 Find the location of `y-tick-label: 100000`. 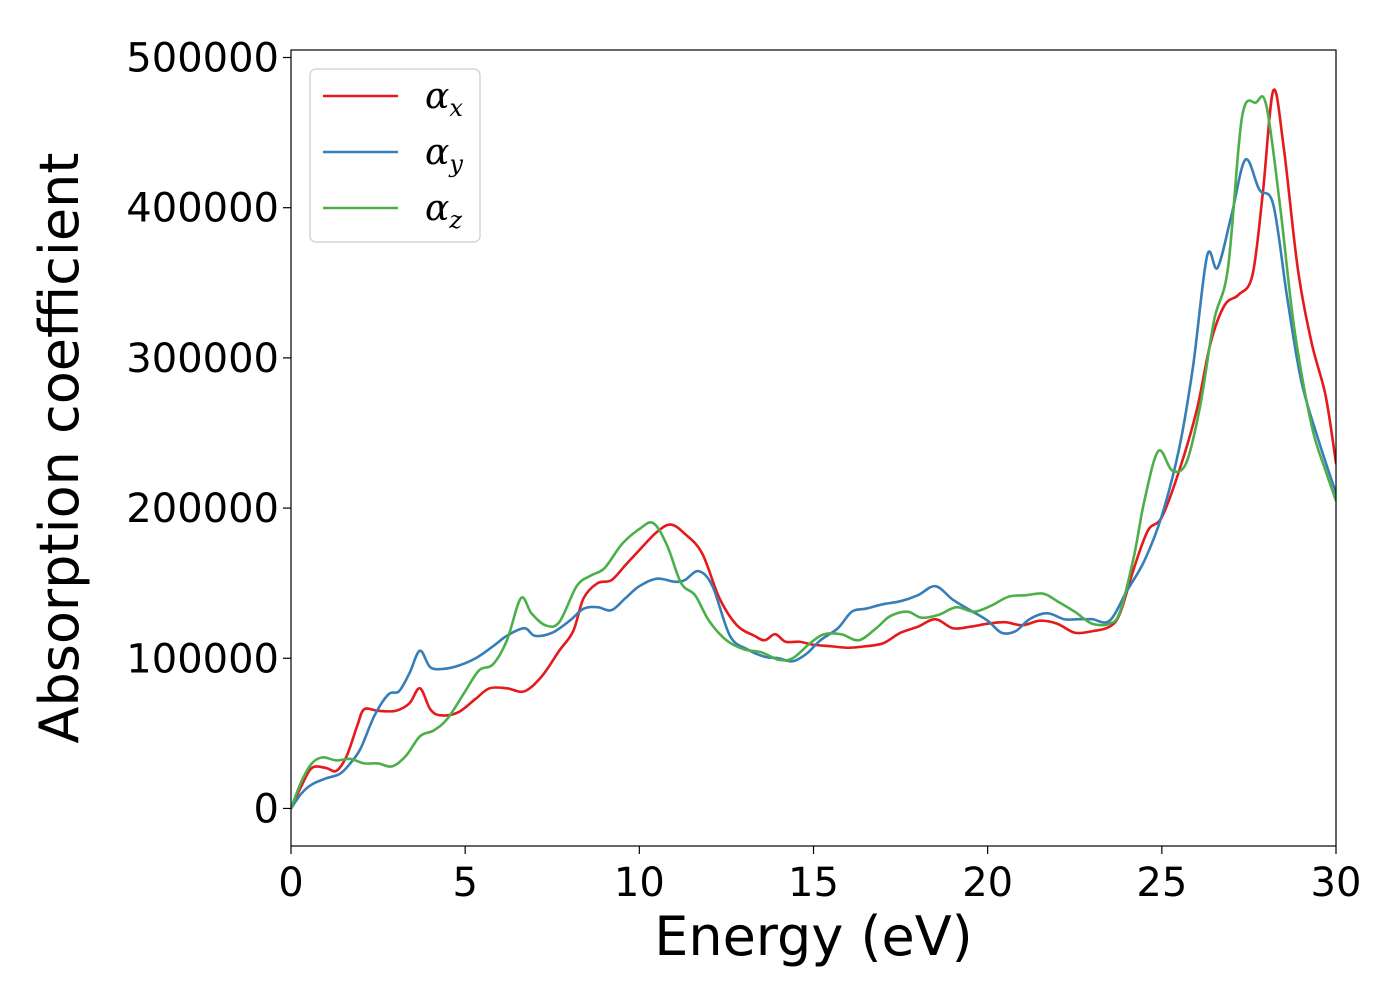

y-tick-label: 100000 is located at coordinates (202, 659).